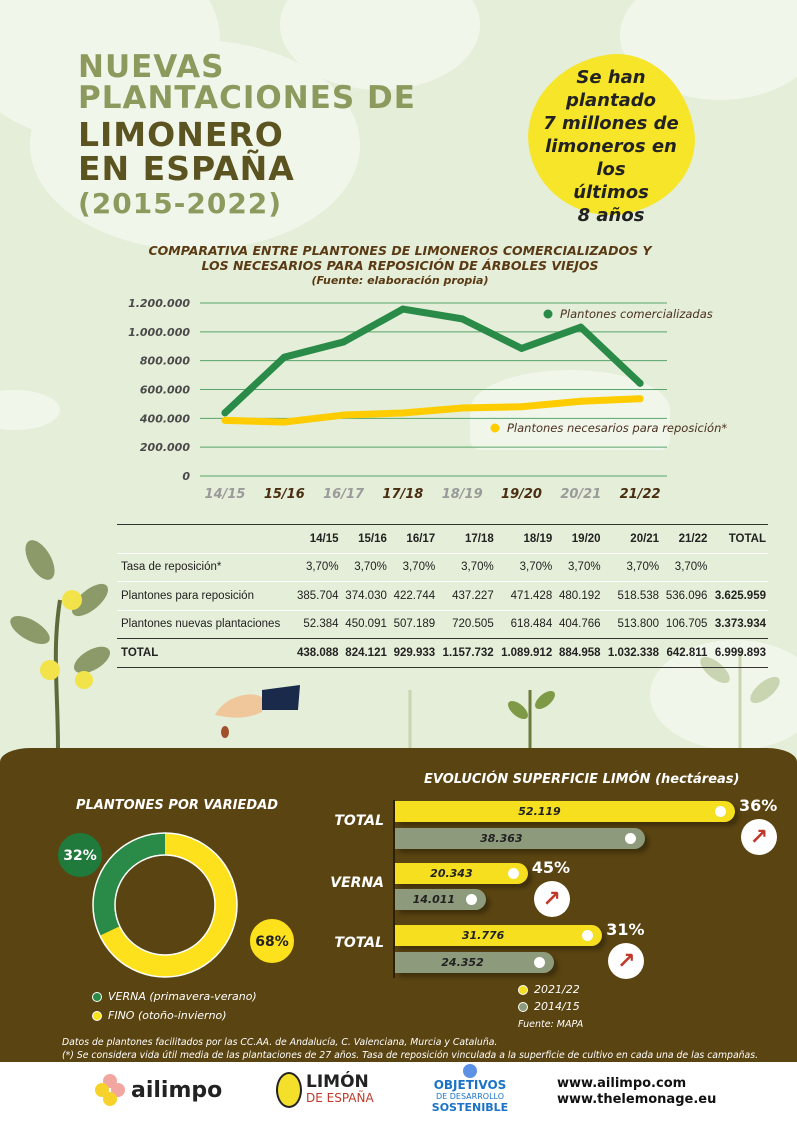 The image size is (797, 1127). Describe the element at coordinates (640, 494) in the screenshot. I see `x-tick-label: 21/22` at that location.